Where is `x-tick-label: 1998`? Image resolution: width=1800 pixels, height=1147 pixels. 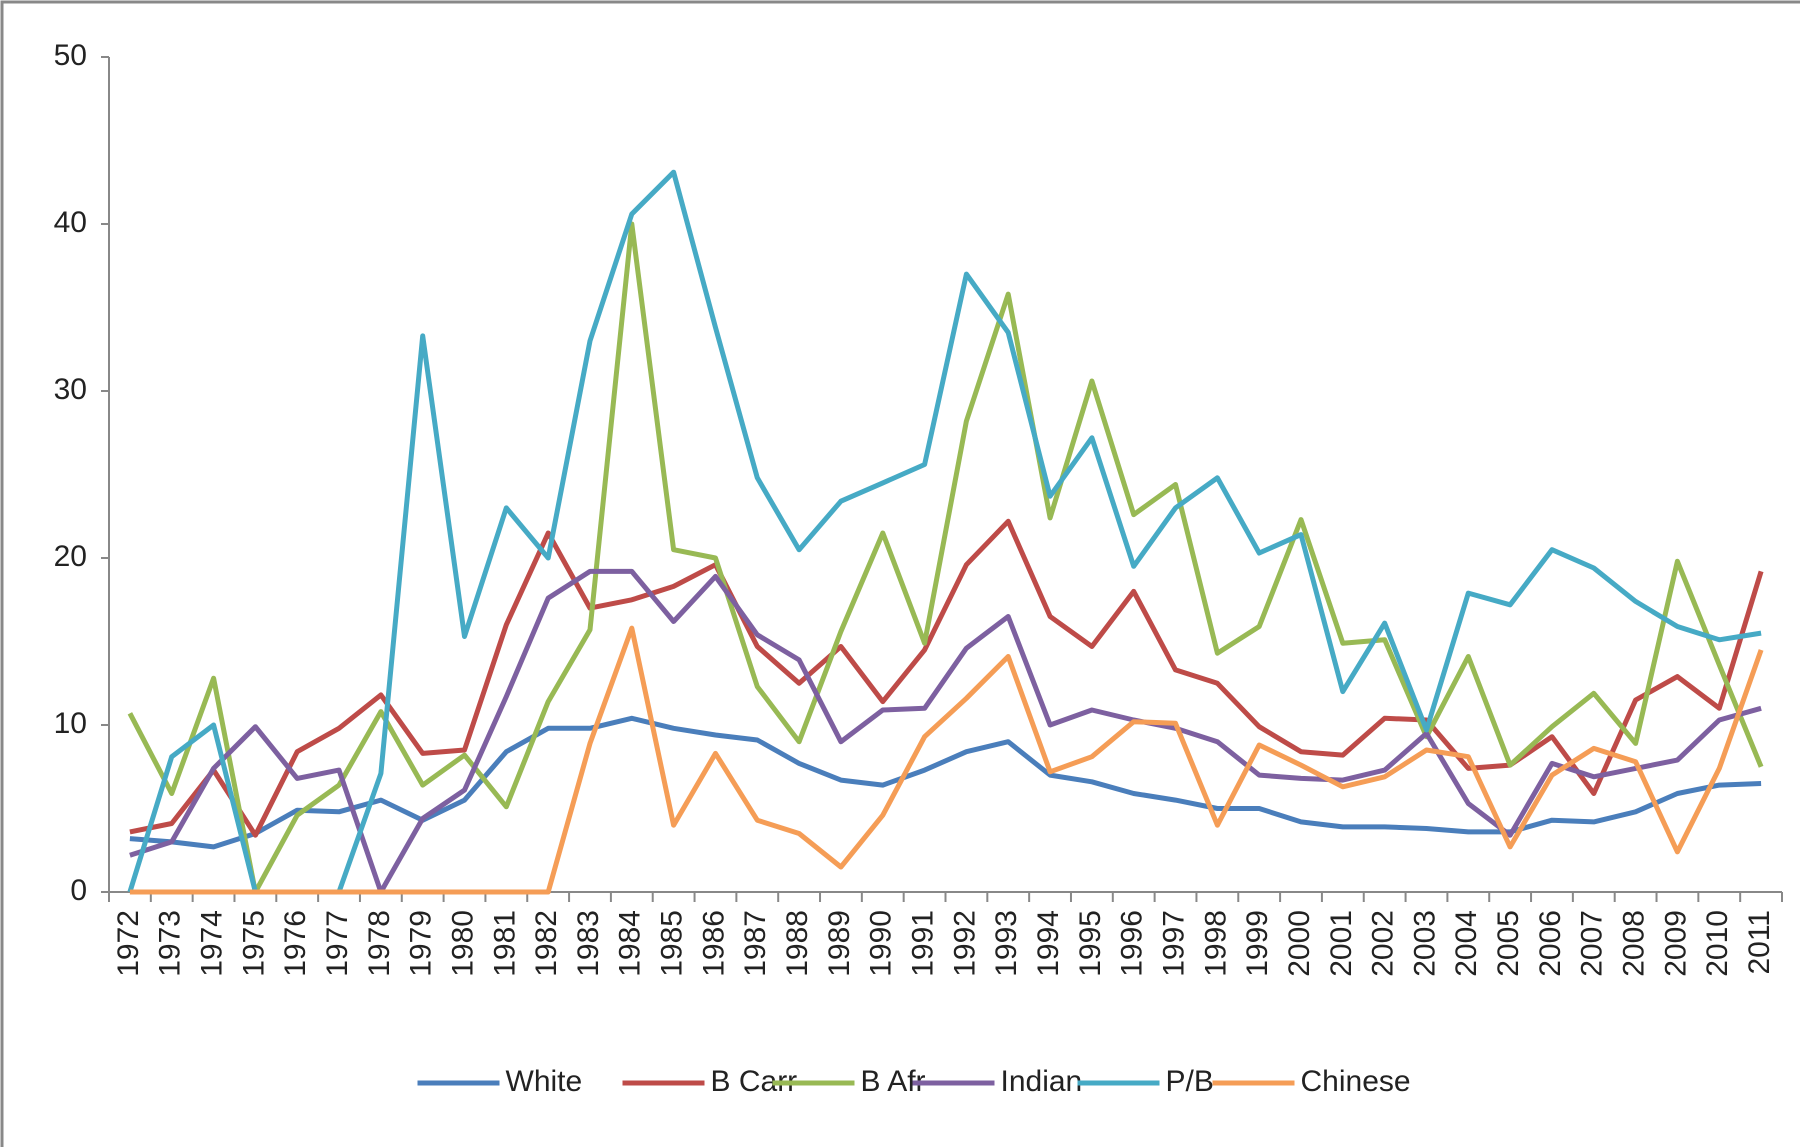 x-tick-label: 1998 is located at coordinates (1215, 943).